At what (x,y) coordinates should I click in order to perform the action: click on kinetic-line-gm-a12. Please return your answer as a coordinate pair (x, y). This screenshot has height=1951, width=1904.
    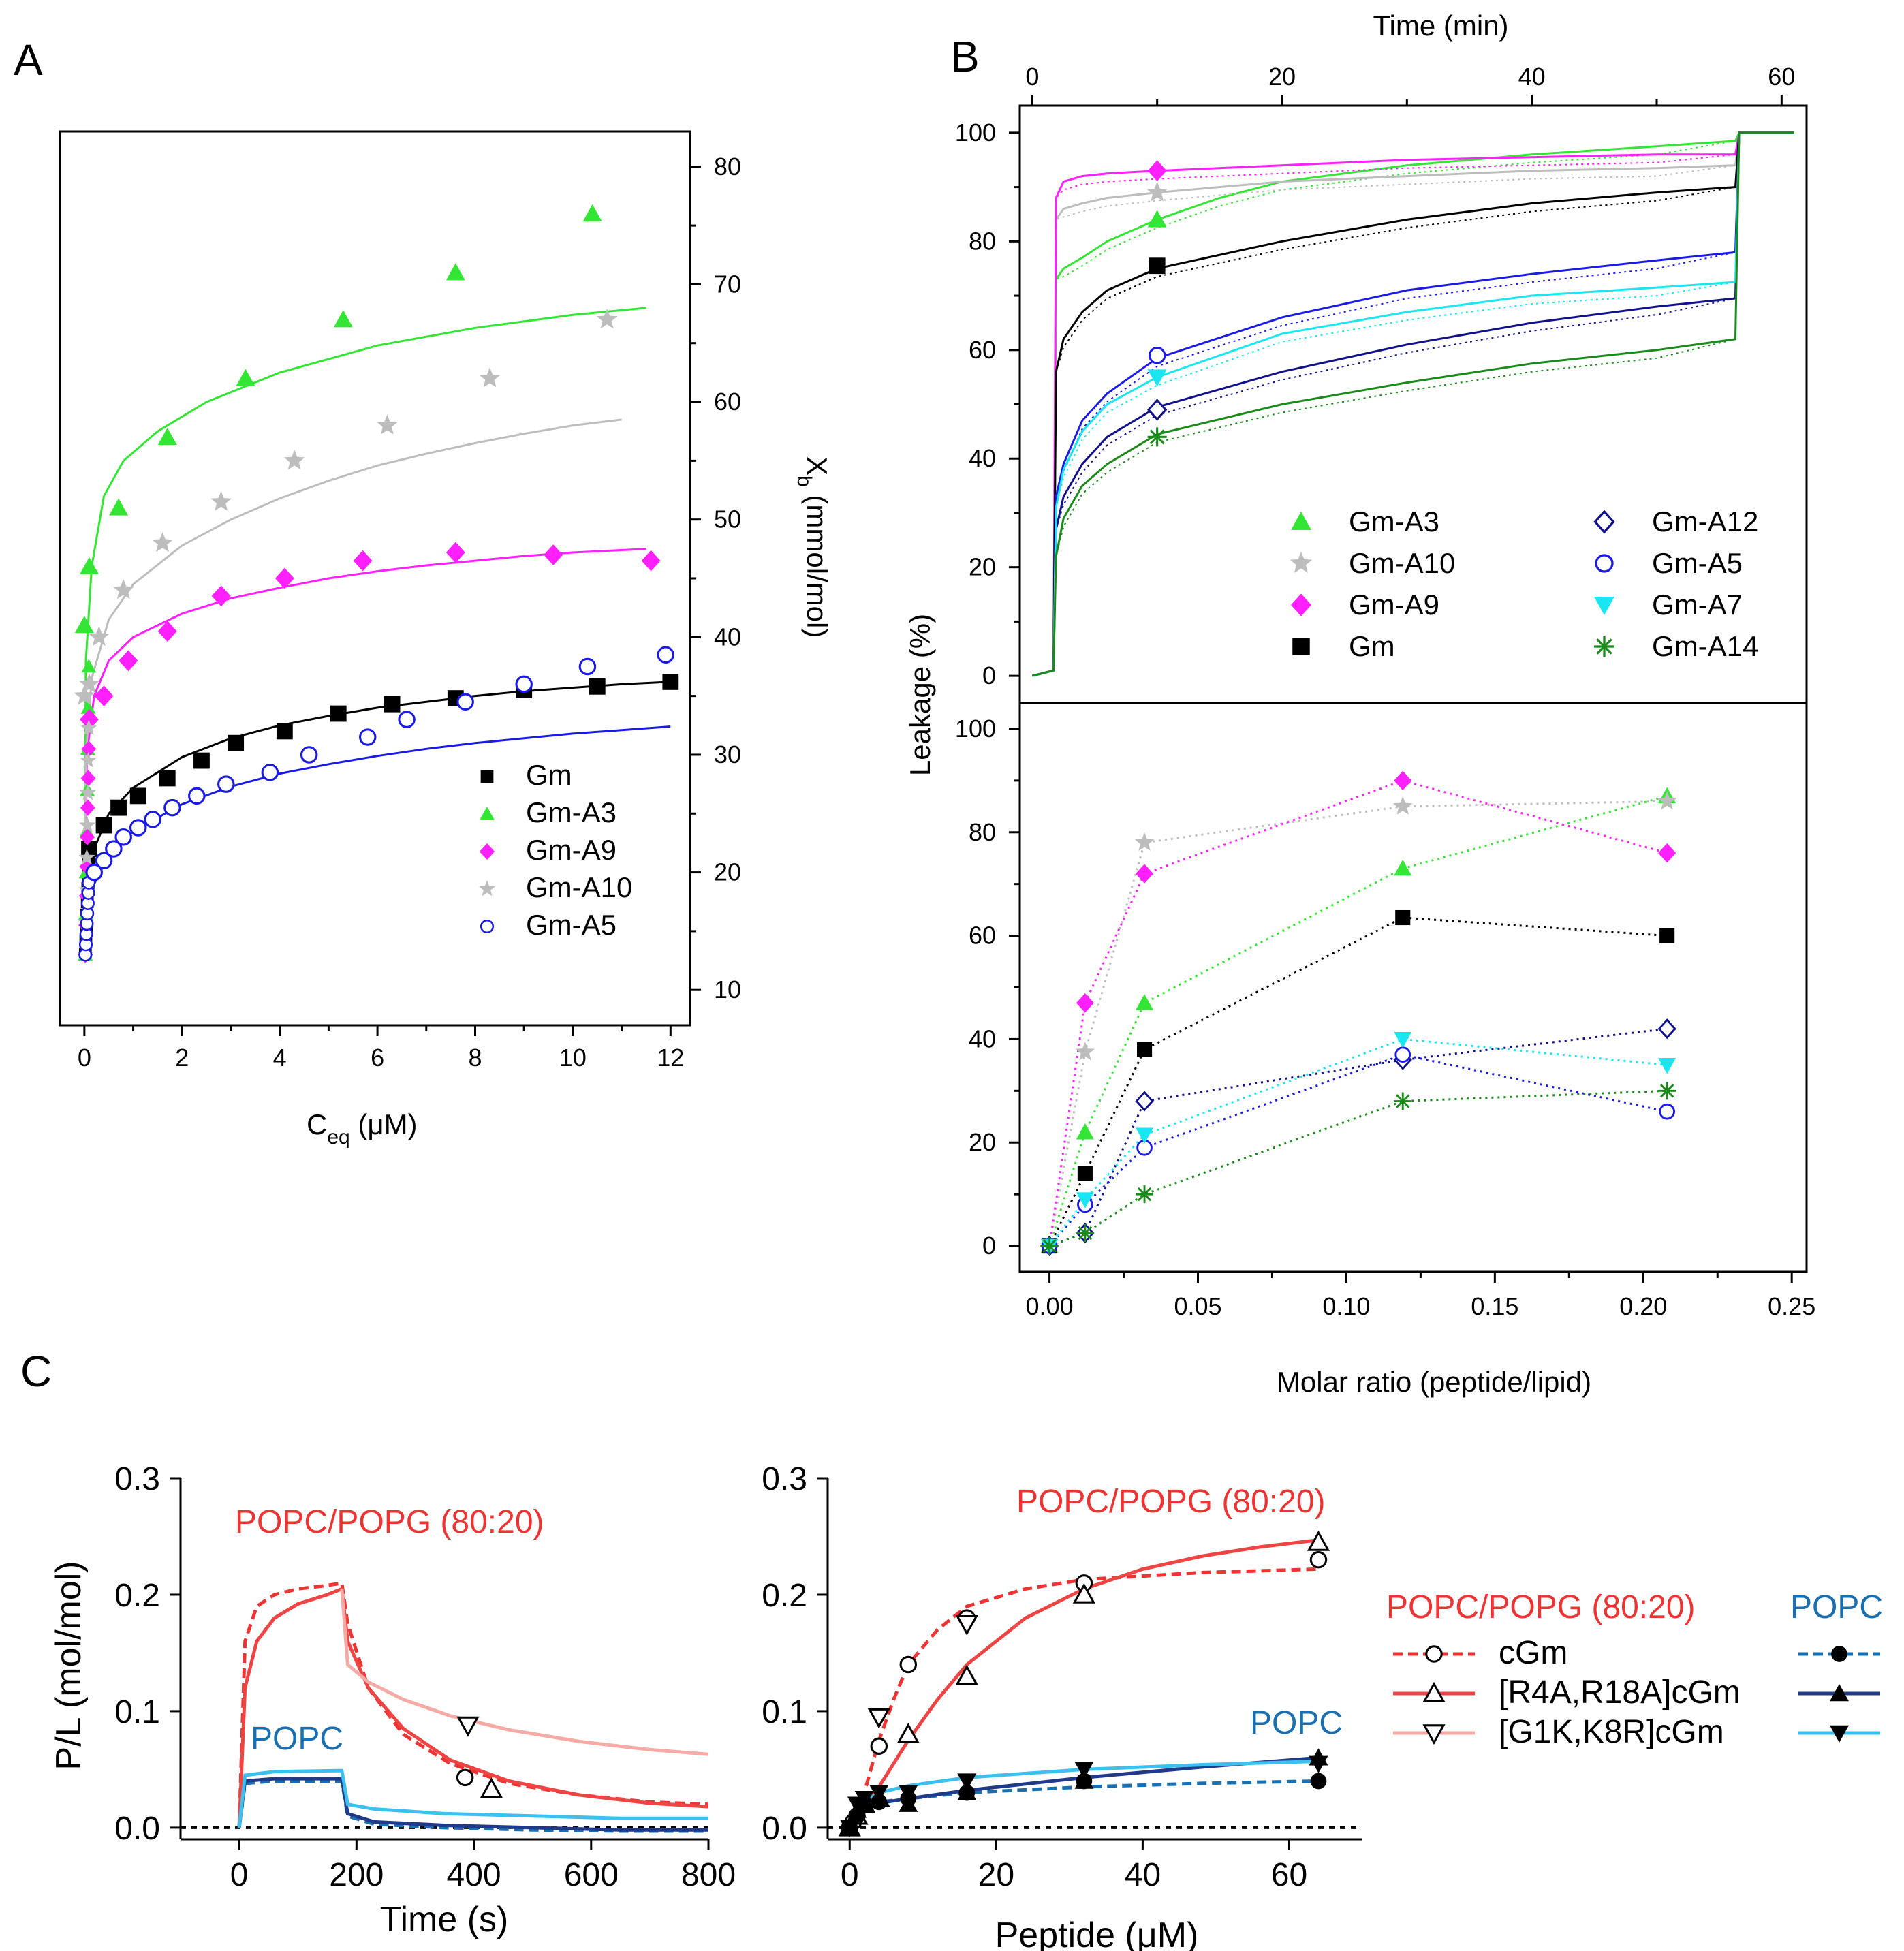
    Looking at the image, I should click on (1412, 404).